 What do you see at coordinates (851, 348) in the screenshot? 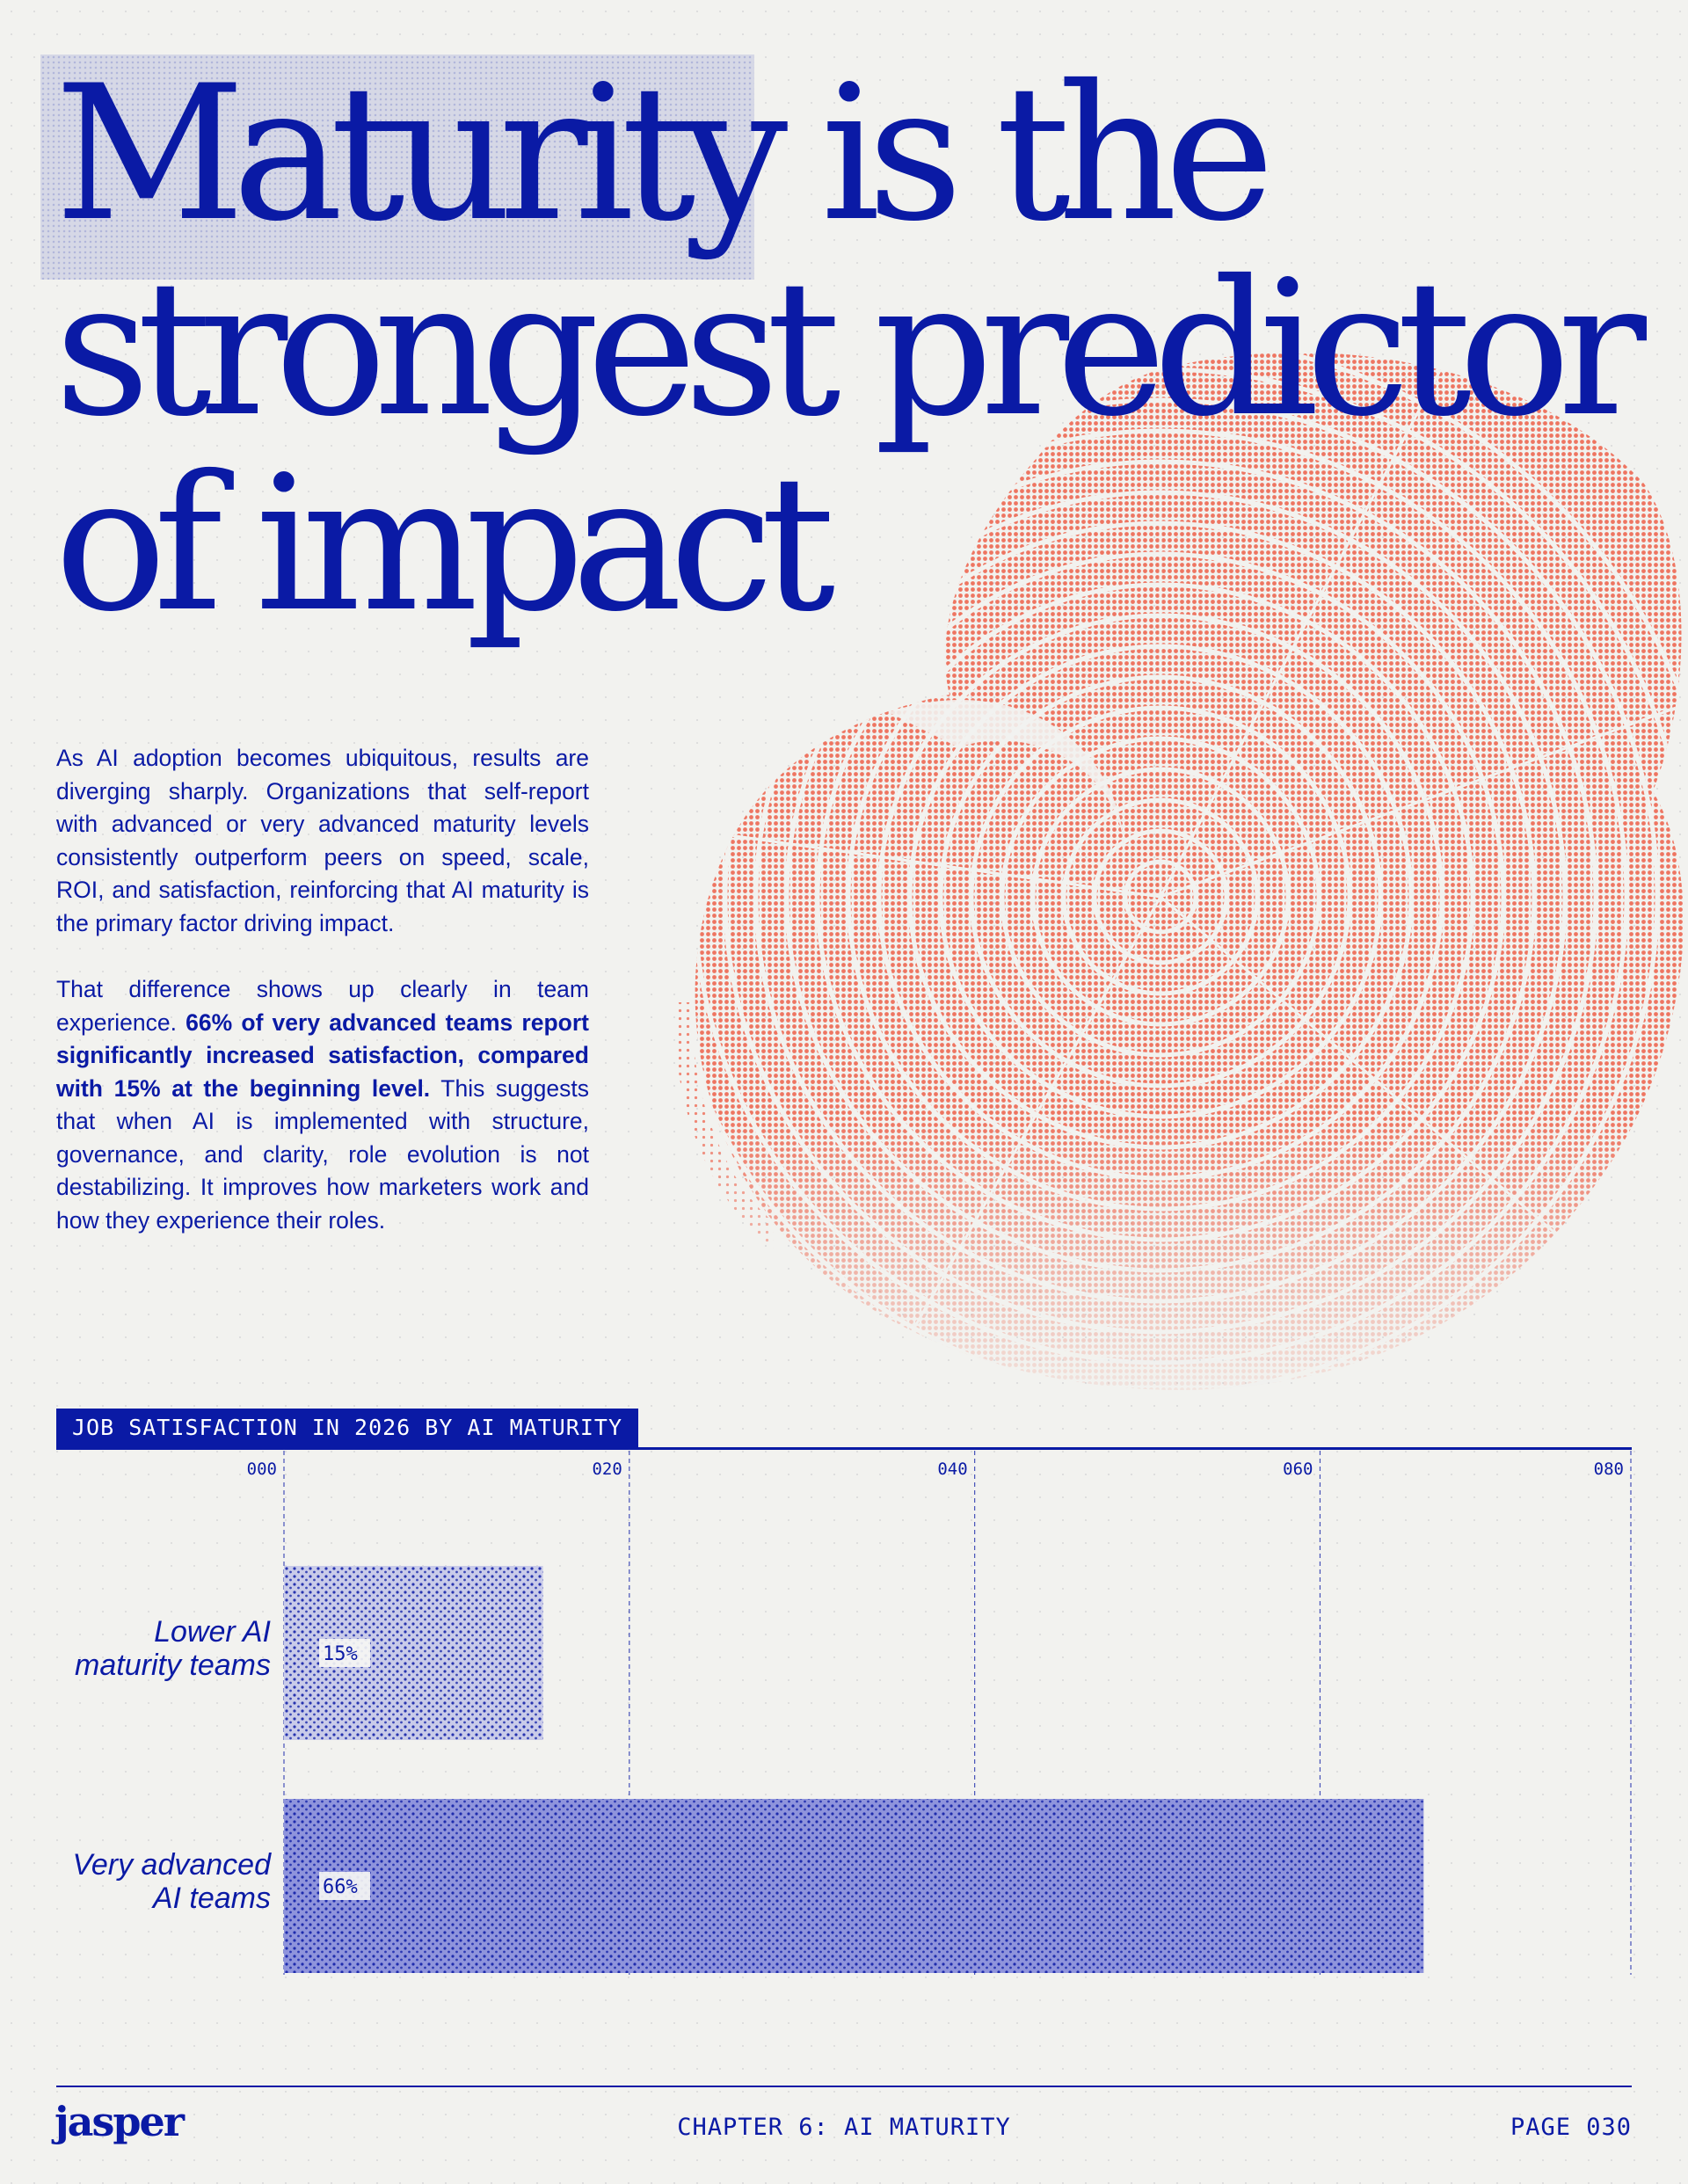
I see `headline-line-2: strongest predictor` at bounding box center [851, 348].